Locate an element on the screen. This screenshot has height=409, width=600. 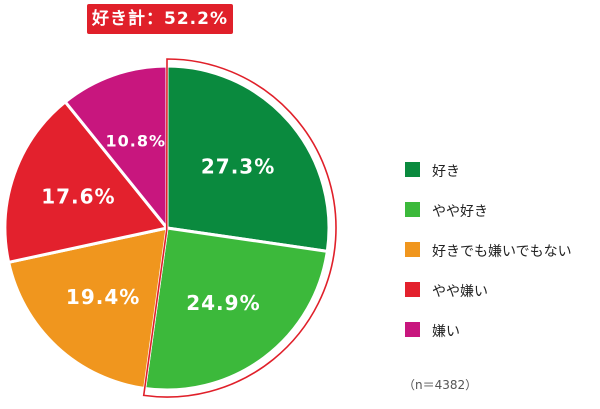
legend-swatch-somewhat-like is located at coordinates (412, 209).